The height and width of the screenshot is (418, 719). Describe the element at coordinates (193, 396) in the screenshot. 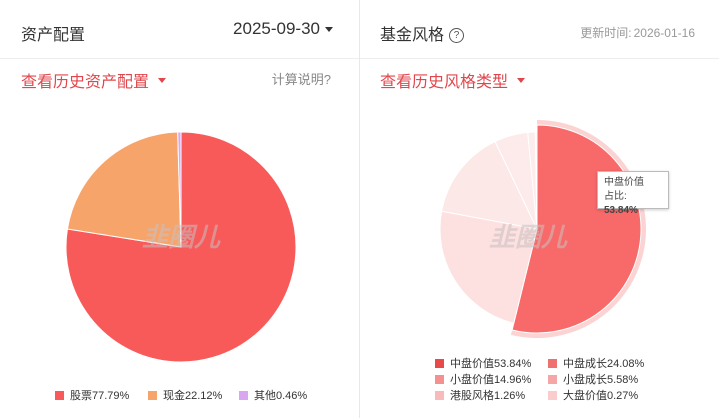

I see `legend-label: 现金22.12%` at that location.